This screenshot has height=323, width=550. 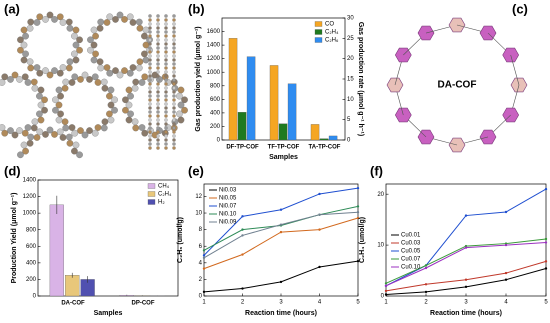 I want to click on legend-swatch, so click(x=318, y=32).